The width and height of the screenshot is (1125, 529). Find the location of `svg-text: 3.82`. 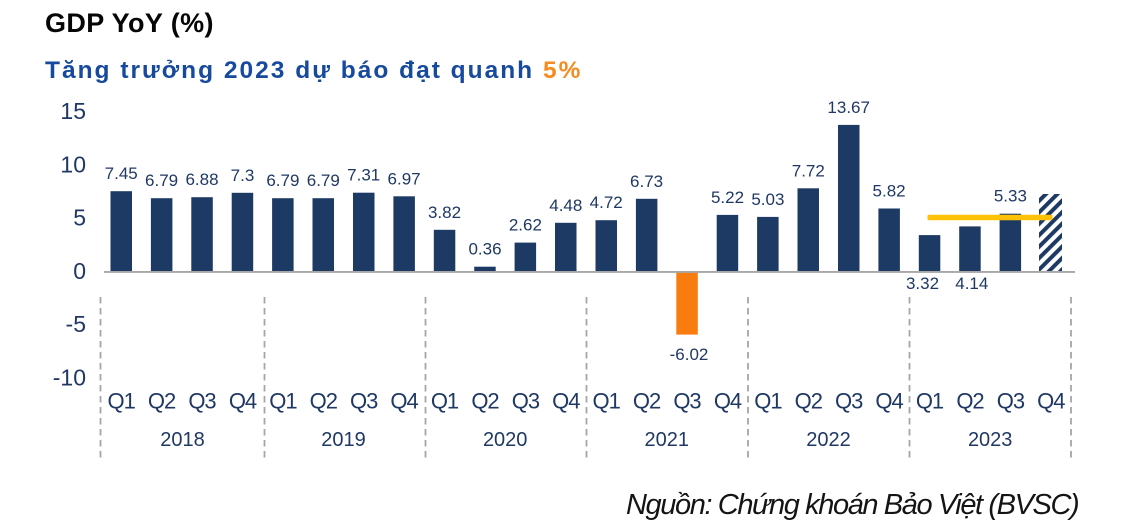

svg-text: 3.82 is located at coordinates (444, 212).